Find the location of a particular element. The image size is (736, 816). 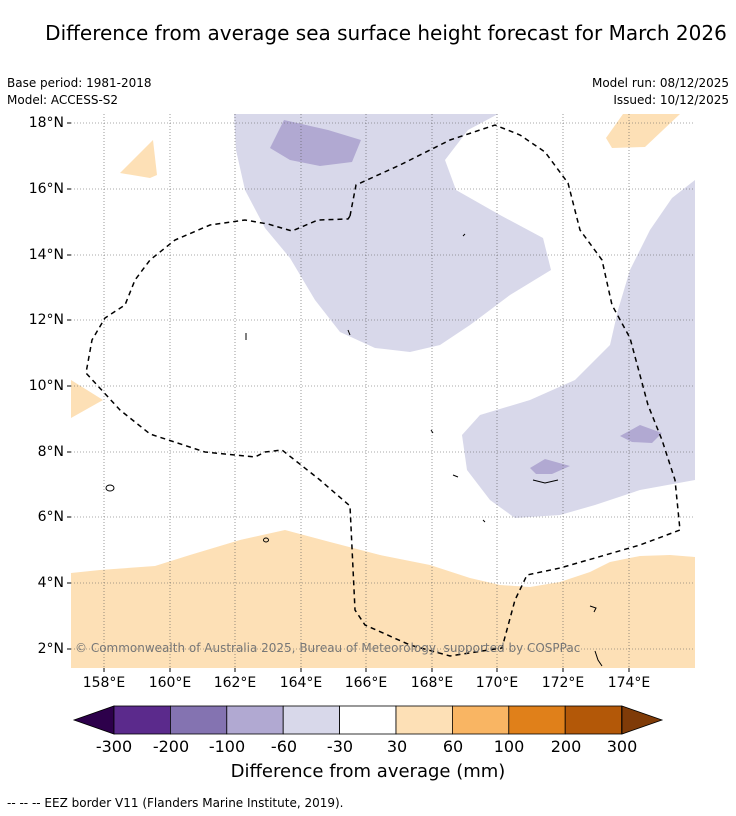

lat-tick: 8°N is located at coordinates (50, 452).